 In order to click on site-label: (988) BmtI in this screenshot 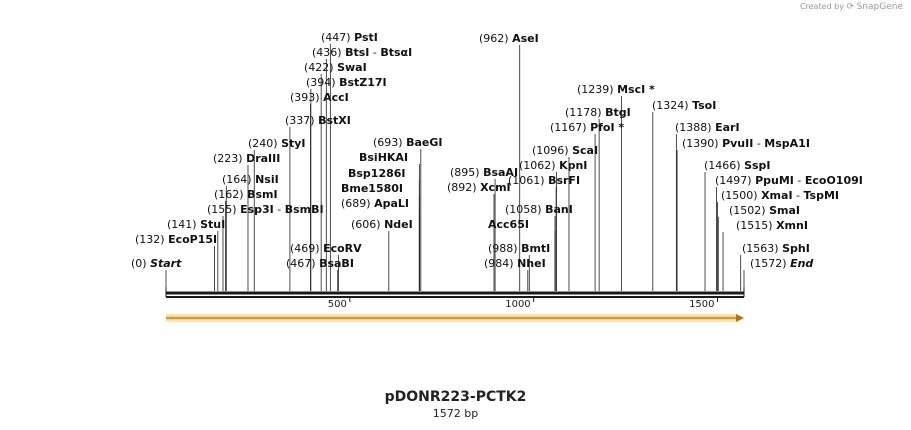, I will do `click(519, 248)`.